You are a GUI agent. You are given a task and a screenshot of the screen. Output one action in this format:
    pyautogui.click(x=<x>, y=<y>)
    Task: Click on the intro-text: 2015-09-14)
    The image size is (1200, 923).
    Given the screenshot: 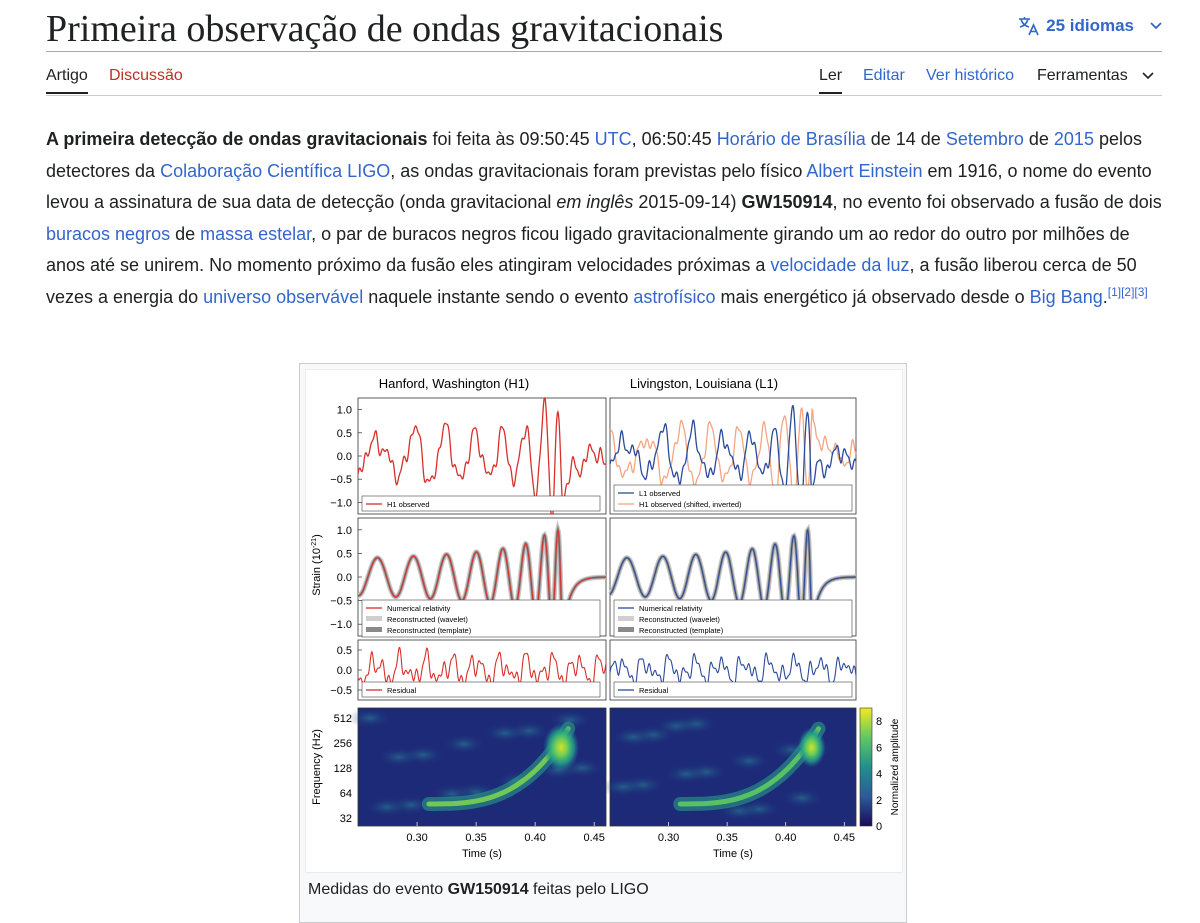 What is the action you would take?
    pyautogui.click(x=687, y=202)
    